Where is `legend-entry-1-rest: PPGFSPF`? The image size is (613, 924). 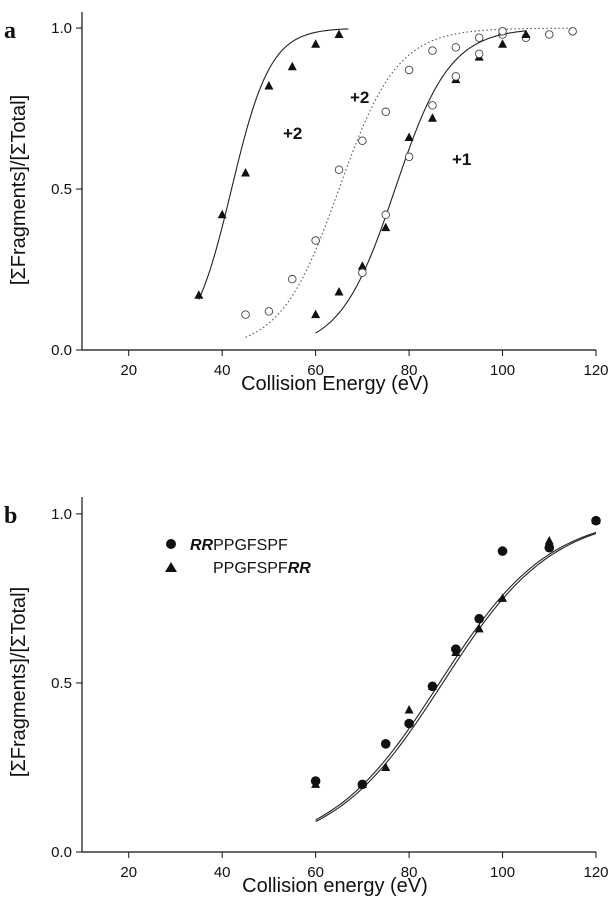 legend-entry-1-rest: PPGFSPF is located at coordinates (250, 545).